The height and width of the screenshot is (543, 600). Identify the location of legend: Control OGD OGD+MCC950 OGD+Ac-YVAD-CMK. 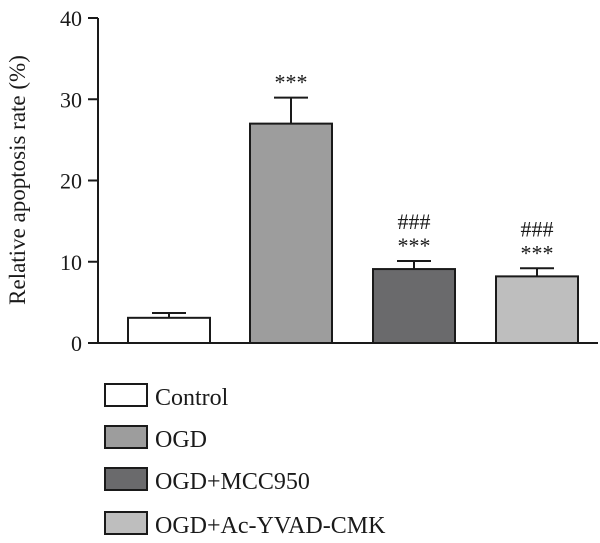
(245, 461).